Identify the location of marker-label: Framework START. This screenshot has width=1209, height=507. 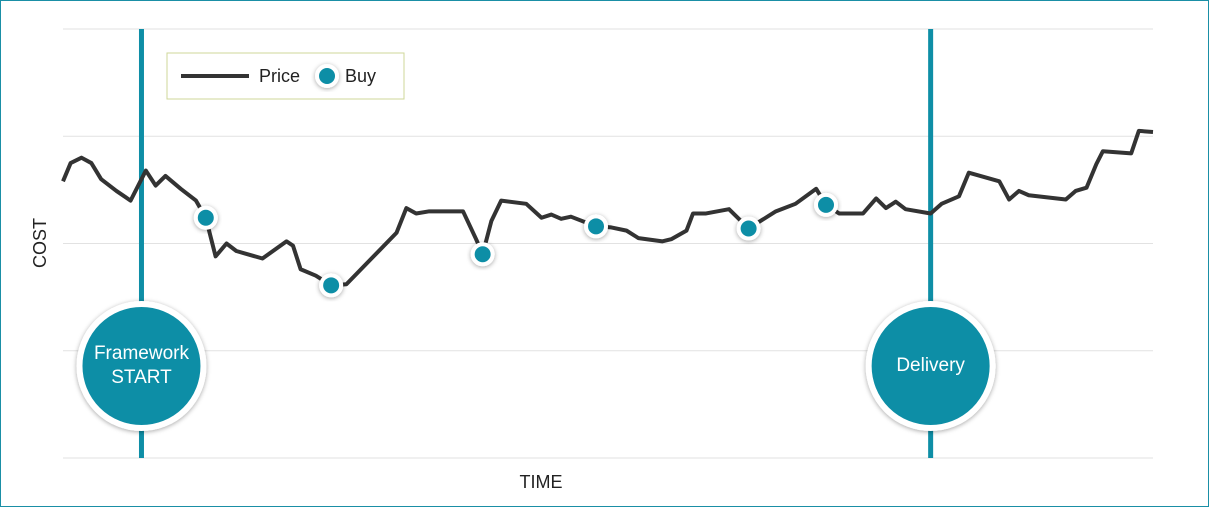
(141, 365).